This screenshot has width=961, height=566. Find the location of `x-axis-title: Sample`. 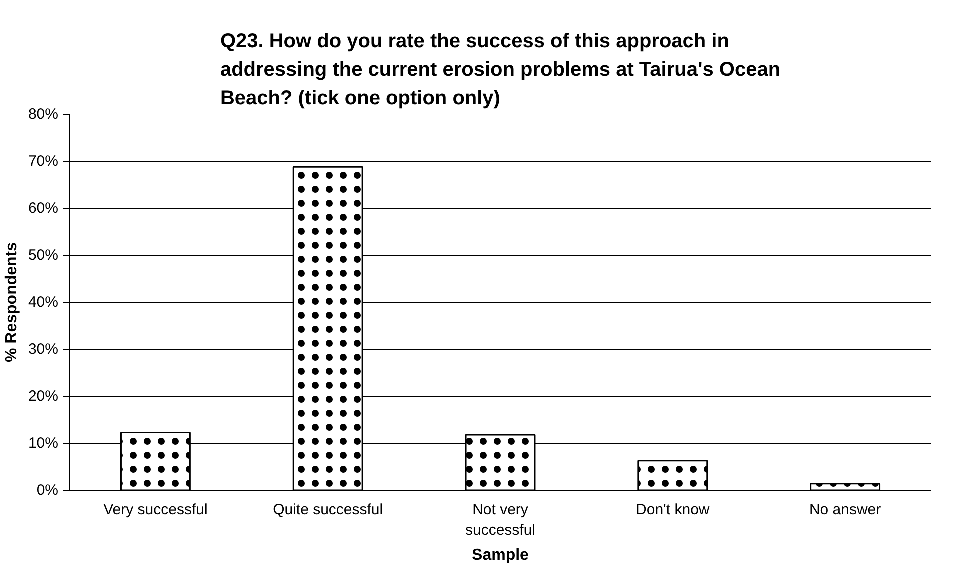

x-axis-title: Sample is located at coordinates (501, 555).